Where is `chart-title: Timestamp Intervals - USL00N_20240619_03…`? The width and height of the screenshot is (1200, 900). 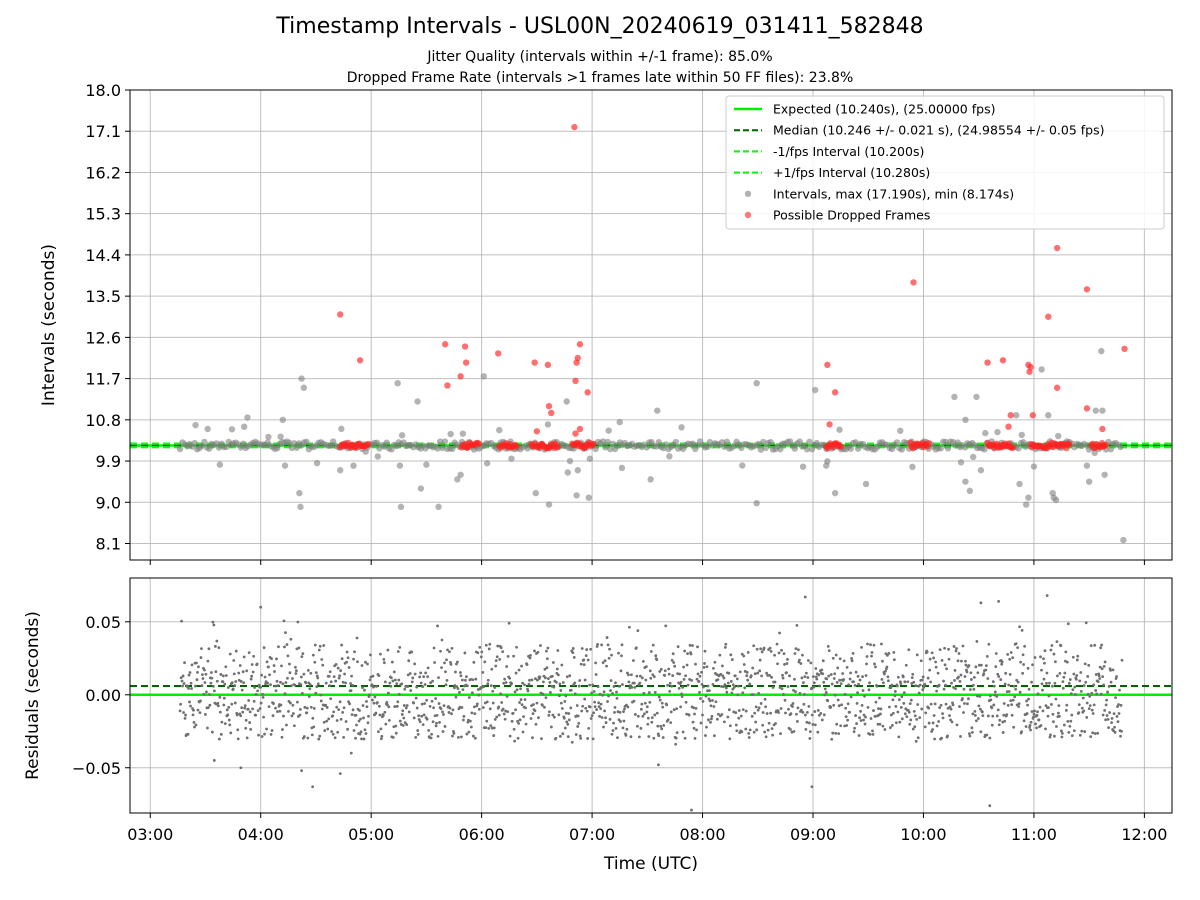 chart-title: Timestamp Intervals - USL00N_20240619_03… is located at coordinates (600, 26).